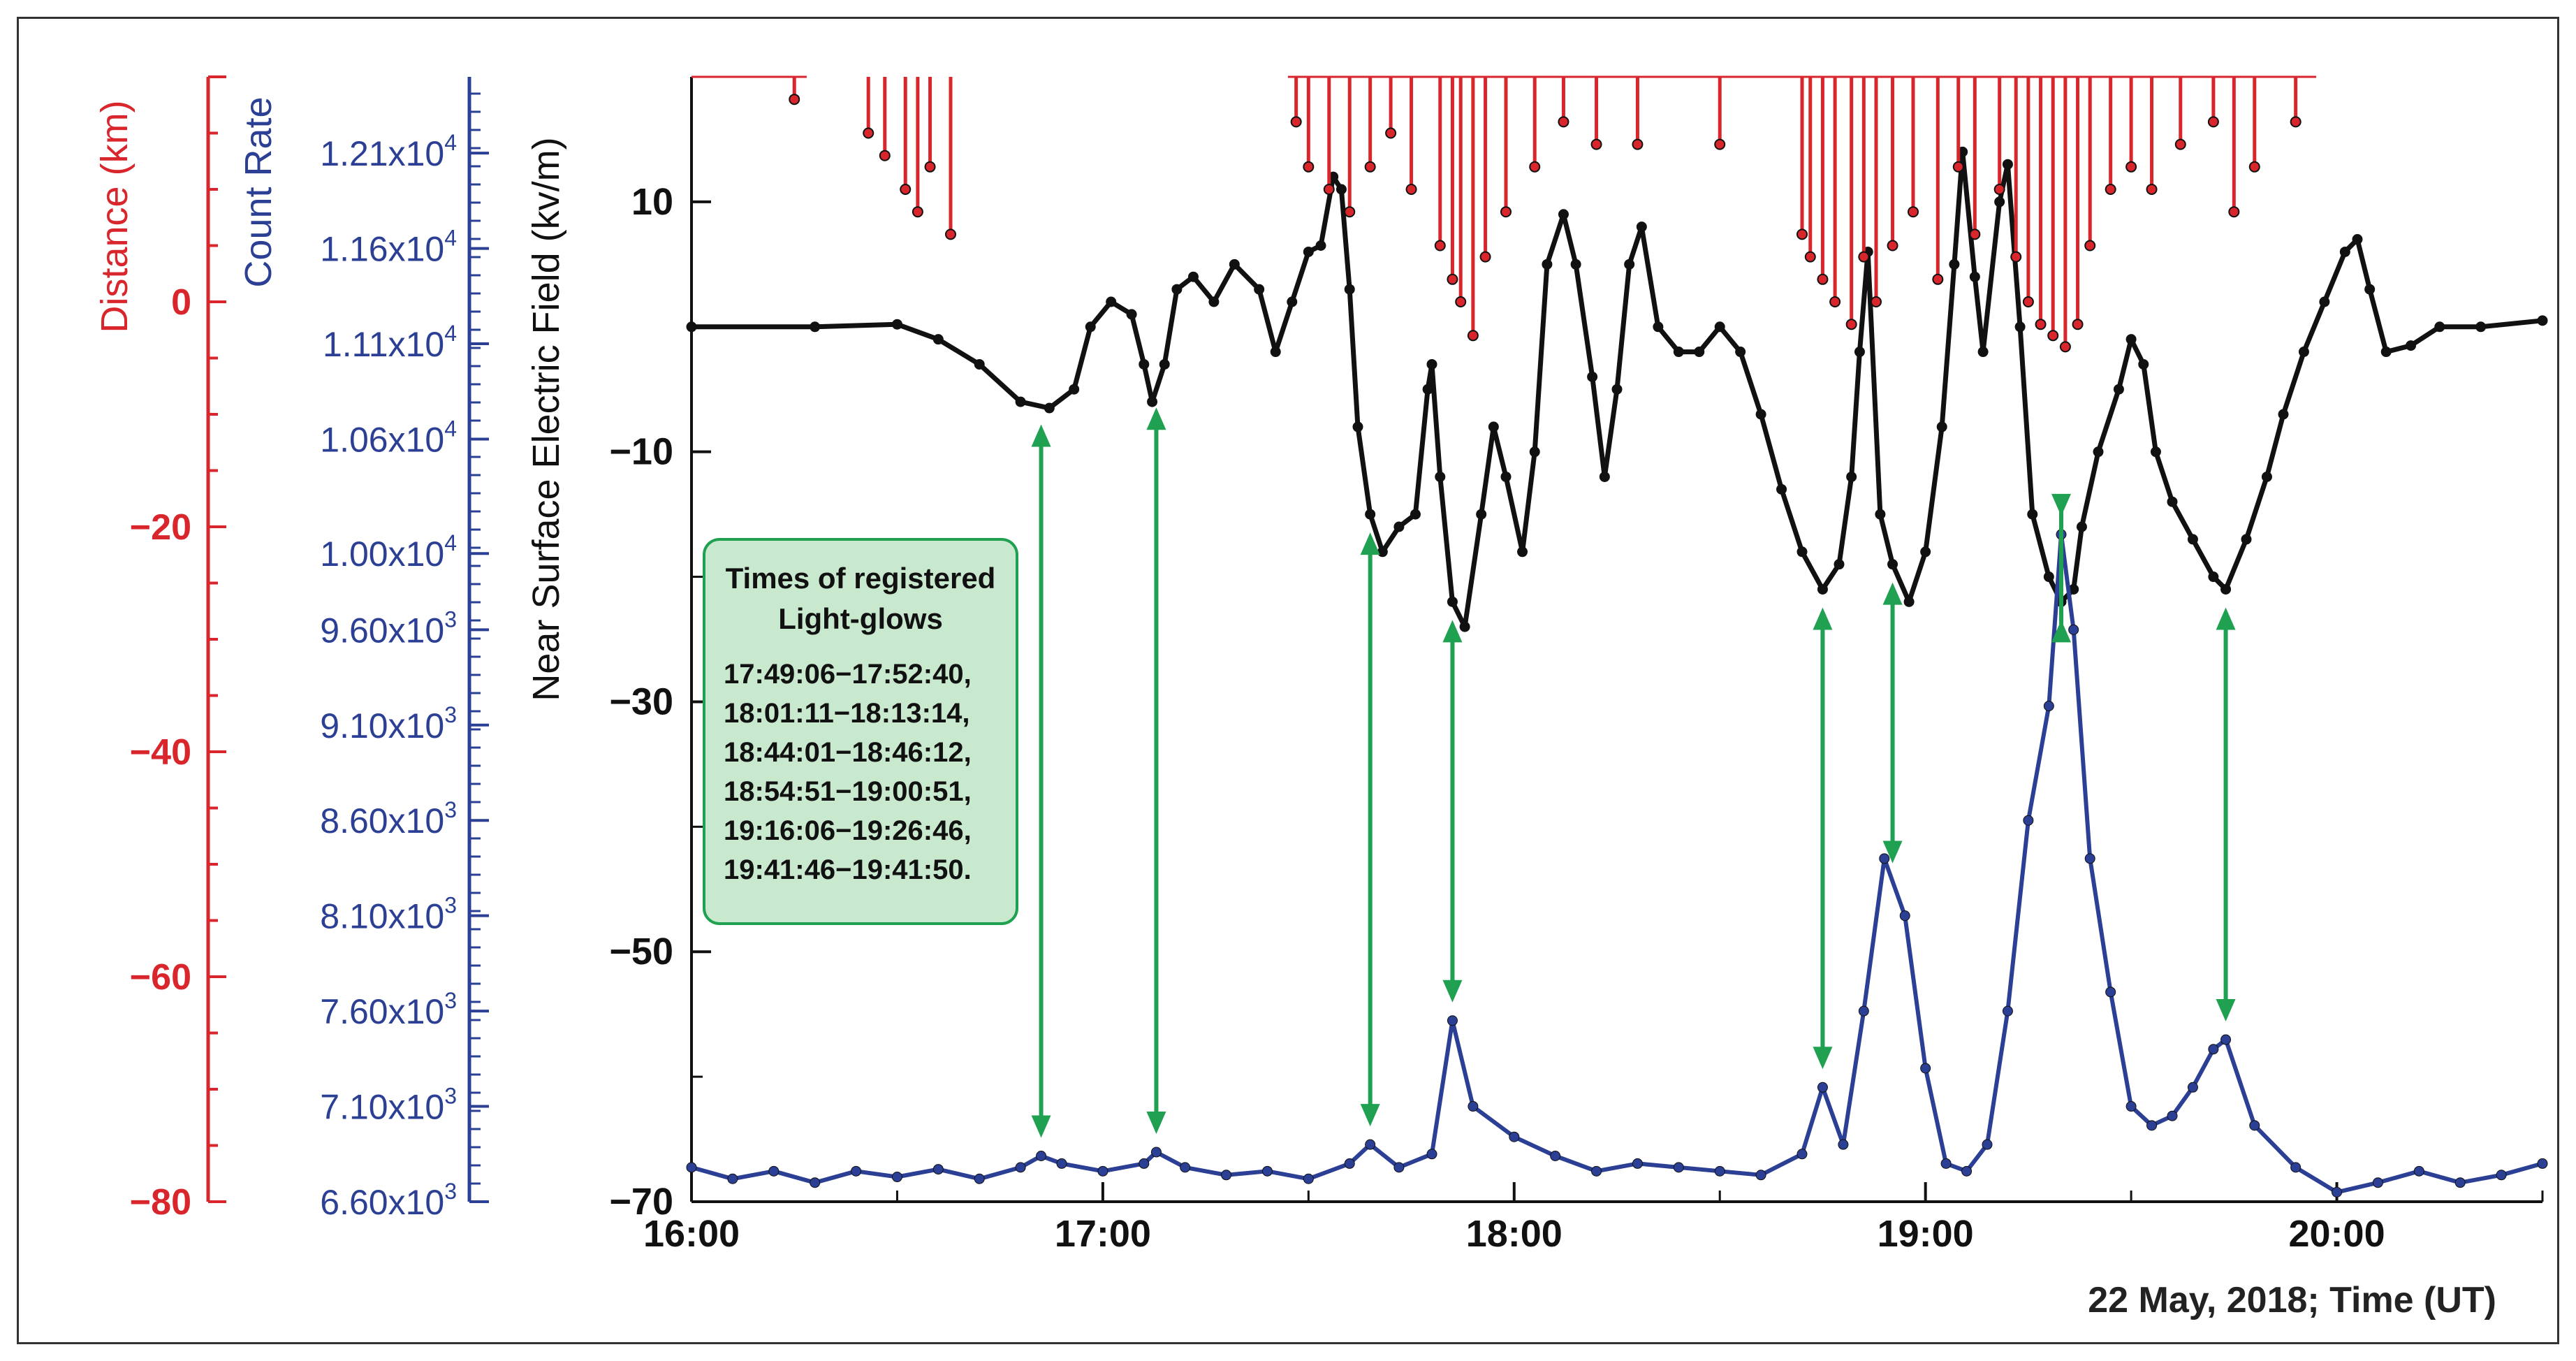 The width and height of the screenshot is (2576, 1361). What do you see at coordinates (546, 419) in the screenshot?
I see `field-axis-label: Near Surface Electric Field (kv/m)` at bounding box center [546, 419].